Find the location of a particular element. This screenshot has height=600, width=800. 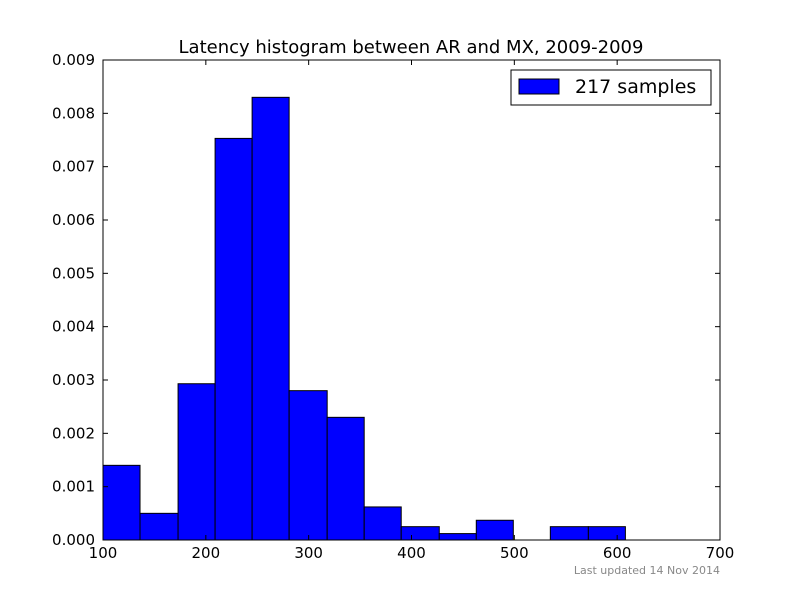

x-tick-label: 700 is located at coordinates (720, 553).